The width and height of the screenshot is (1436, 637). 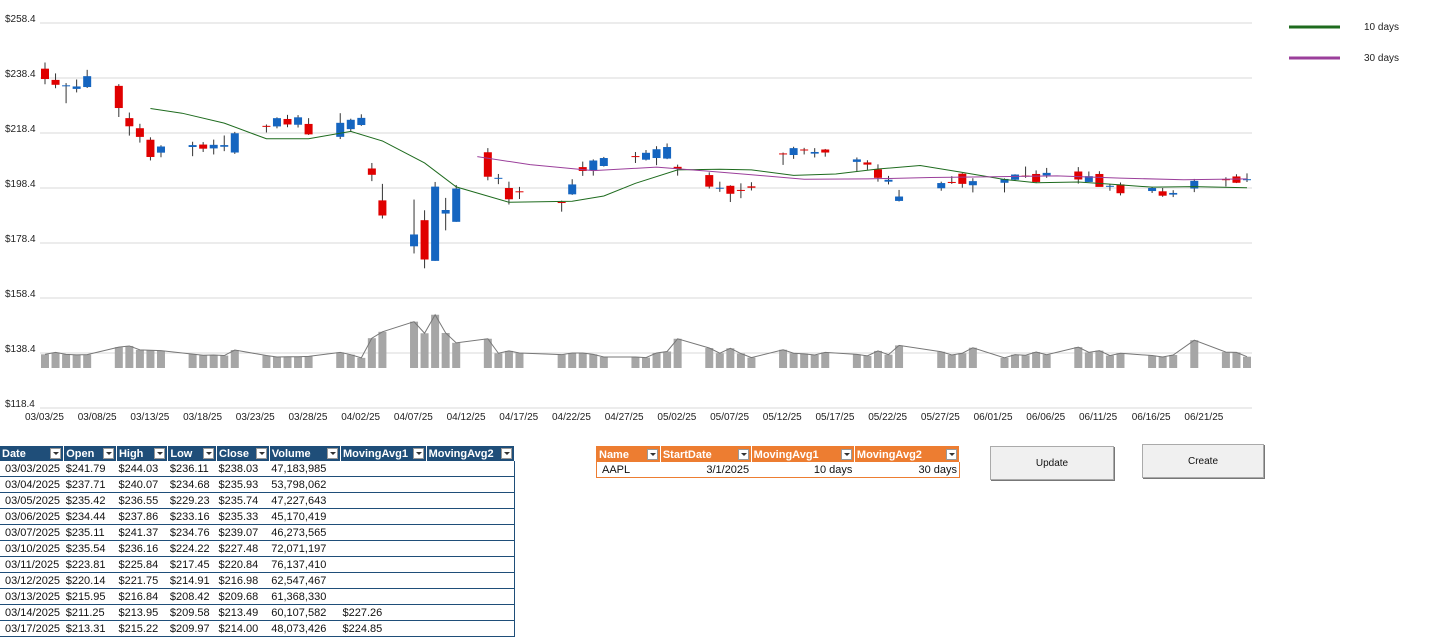 What do you see at coordinates (305, 612) in the screenshot?
I see `table-cell: 60,107,582` at bounding box center [305, 612].